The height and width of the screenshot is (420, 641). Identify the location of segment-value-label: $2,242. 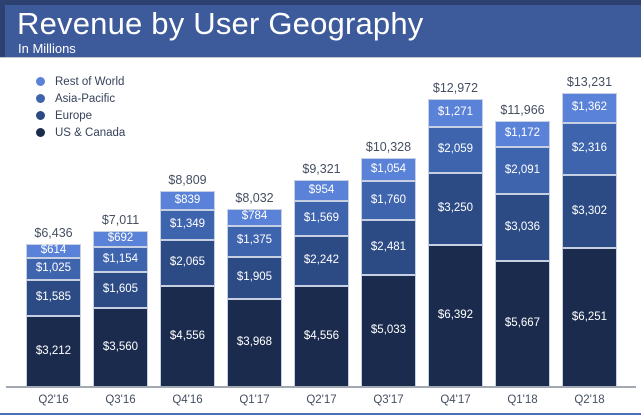
(321, 260).